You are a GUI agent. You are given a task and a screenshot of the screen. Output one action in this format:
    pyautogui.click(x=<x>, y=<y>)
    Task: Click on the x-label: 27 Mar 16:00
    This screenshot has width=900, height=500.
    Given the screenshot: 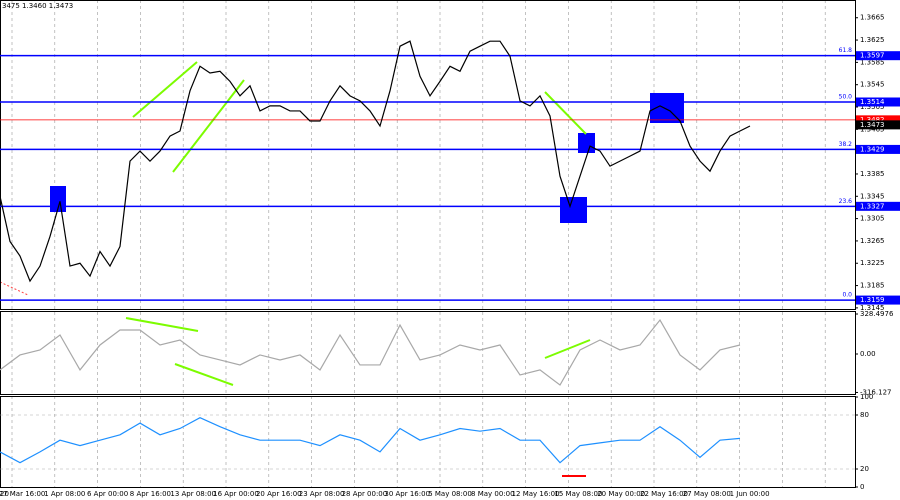 What is the action you would take?
    pyautogui.click(x=22, y=494)
    